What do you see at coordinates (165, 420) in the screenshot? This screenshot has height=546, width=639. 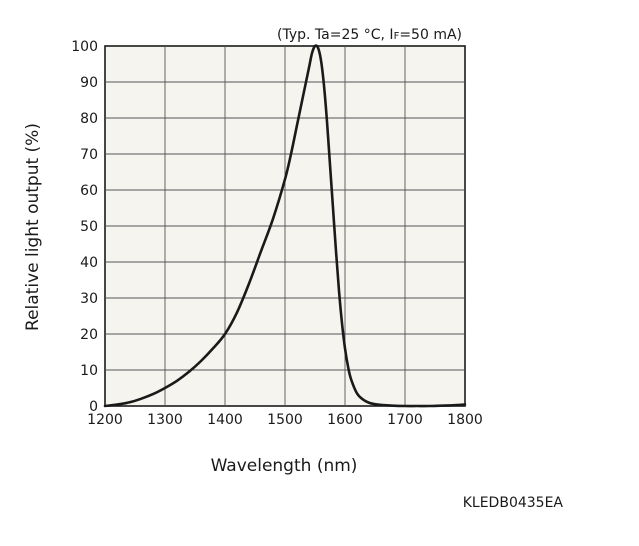 I see `x-tick-label: 1300` at bounding box center [165, 420].